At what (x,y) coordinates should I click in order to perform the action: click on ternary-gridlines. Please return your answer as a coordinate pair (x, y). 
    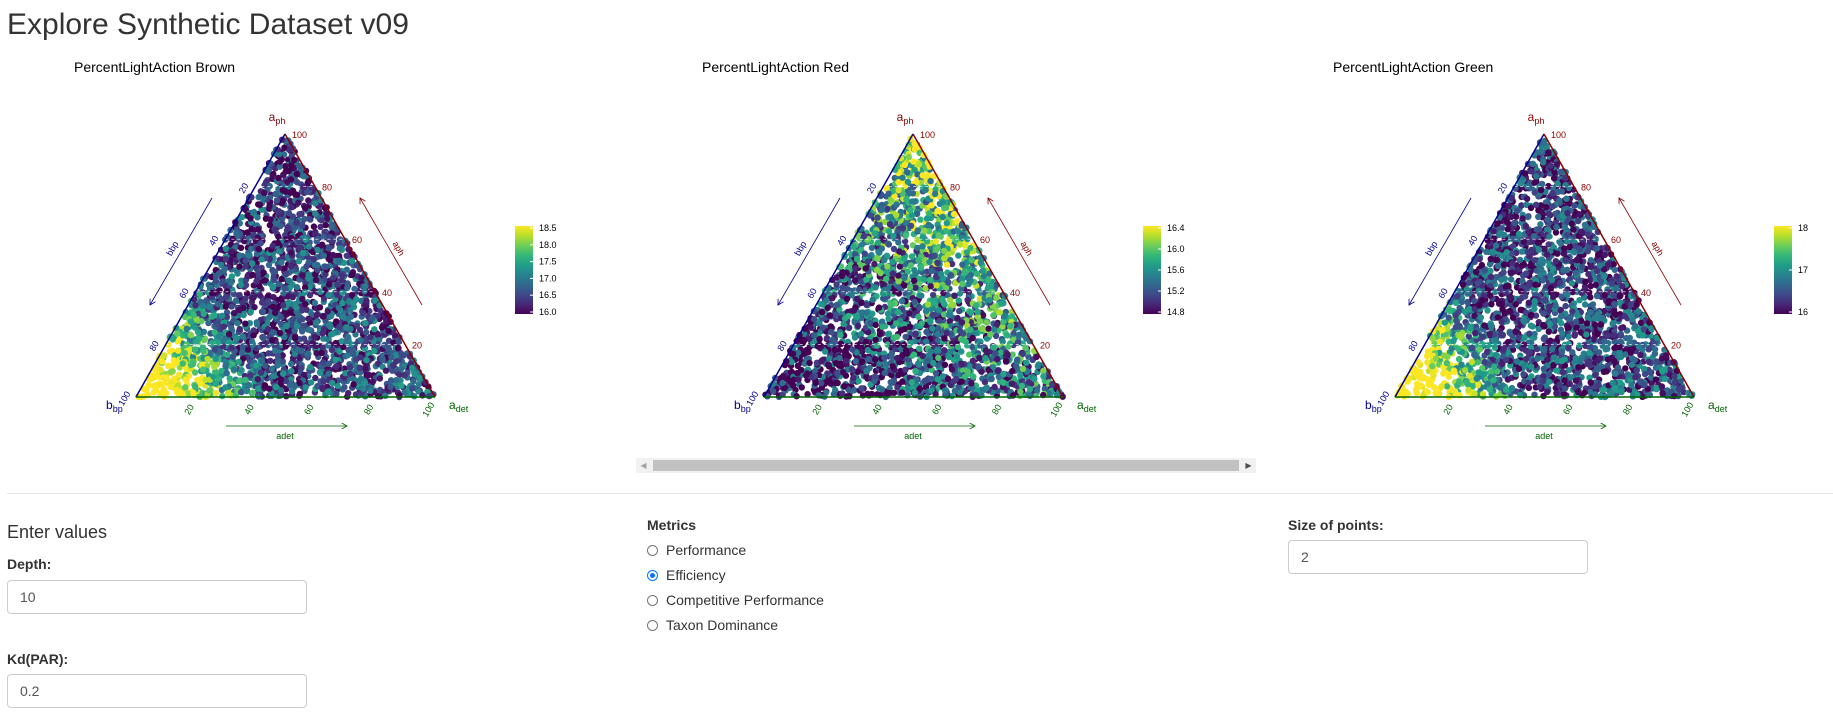
    Looking at the image, I should click on (913, 265).